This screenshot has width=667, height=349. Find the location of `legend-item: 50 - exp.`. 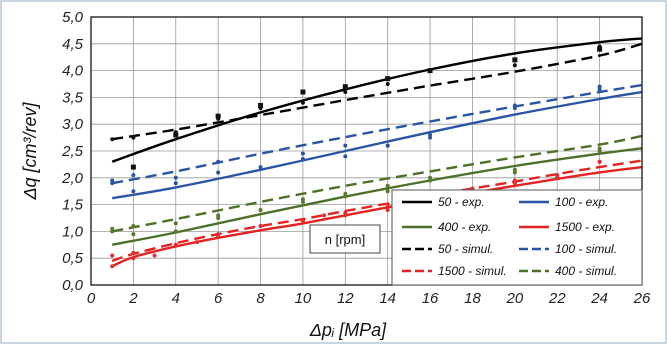

legend-item: 50 - exp. is located at coordinates (443, 202).